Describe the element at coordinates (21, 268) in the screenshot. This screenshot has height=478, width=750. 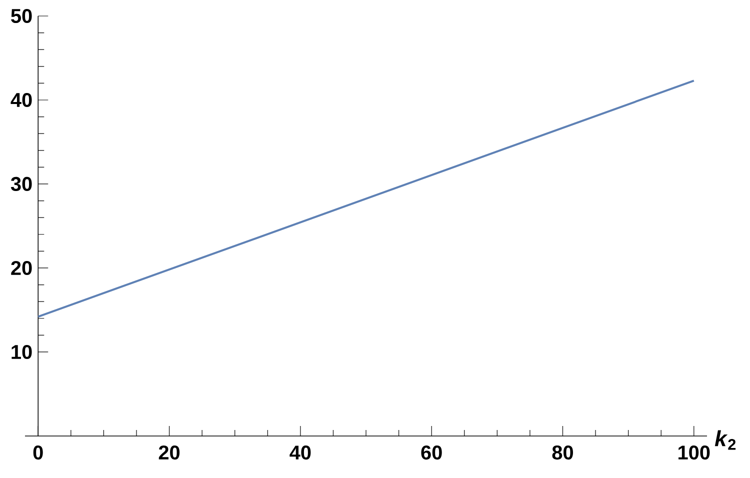
I see `y-tick-label: 20` at that location.